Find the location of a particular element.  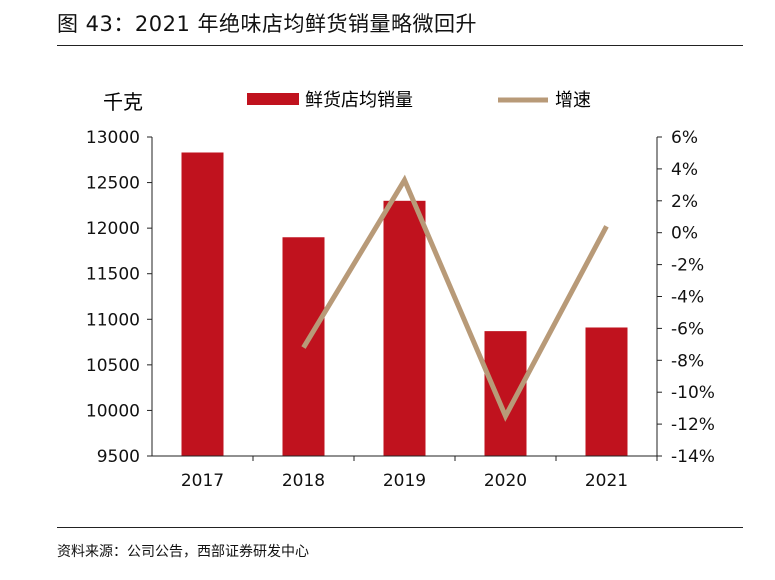

y-right-tick-label: 2% is located at coordinates (684, 202).